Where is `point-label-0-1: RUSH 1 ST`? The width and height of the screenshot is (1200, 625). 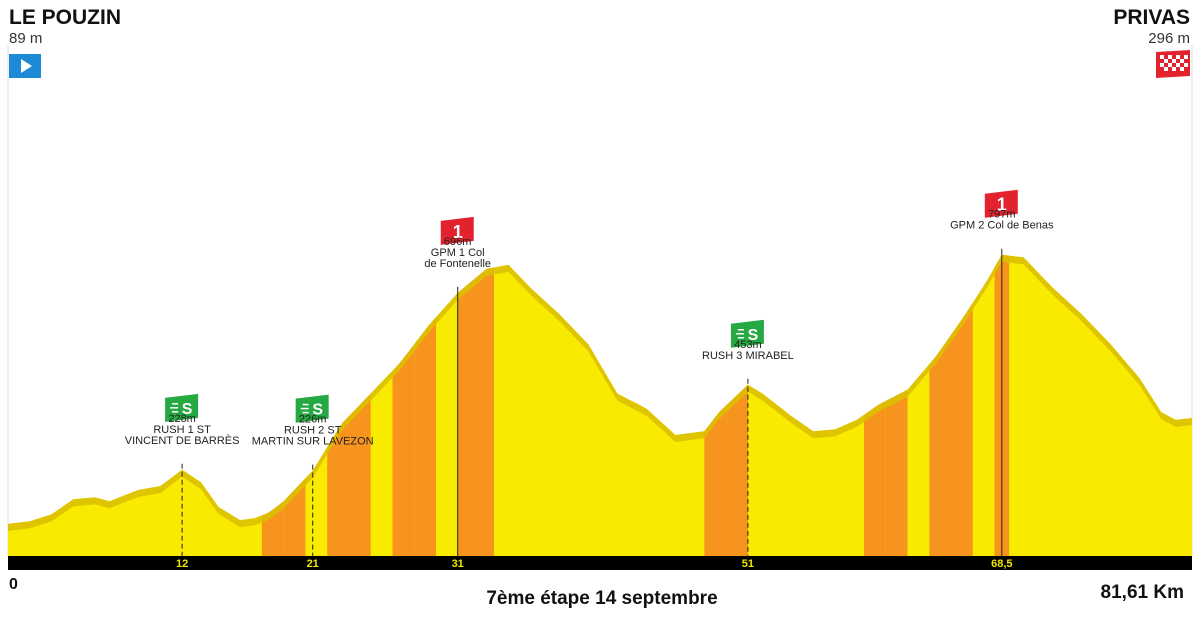
point-label-0-1: RUSH 1 ST is located at coordinates (182, 430).